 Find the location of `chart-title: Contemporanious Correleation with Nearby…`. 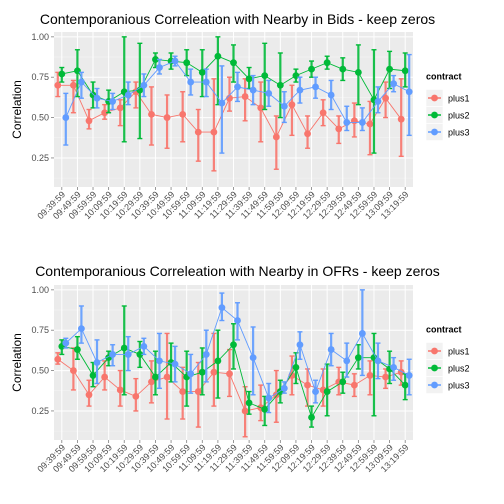

chart-title: Contemporanious Correleation with Nearby… is located at coordinates (237, 271).